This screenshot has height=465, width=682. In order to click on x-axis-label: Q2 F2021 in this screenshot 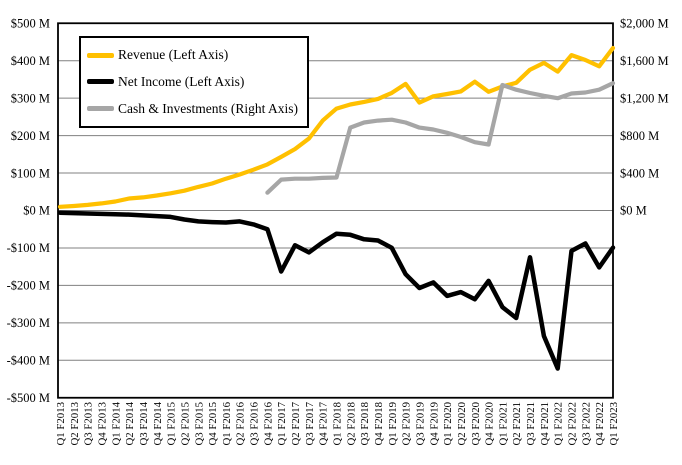, I will do `click(517, 424)`.